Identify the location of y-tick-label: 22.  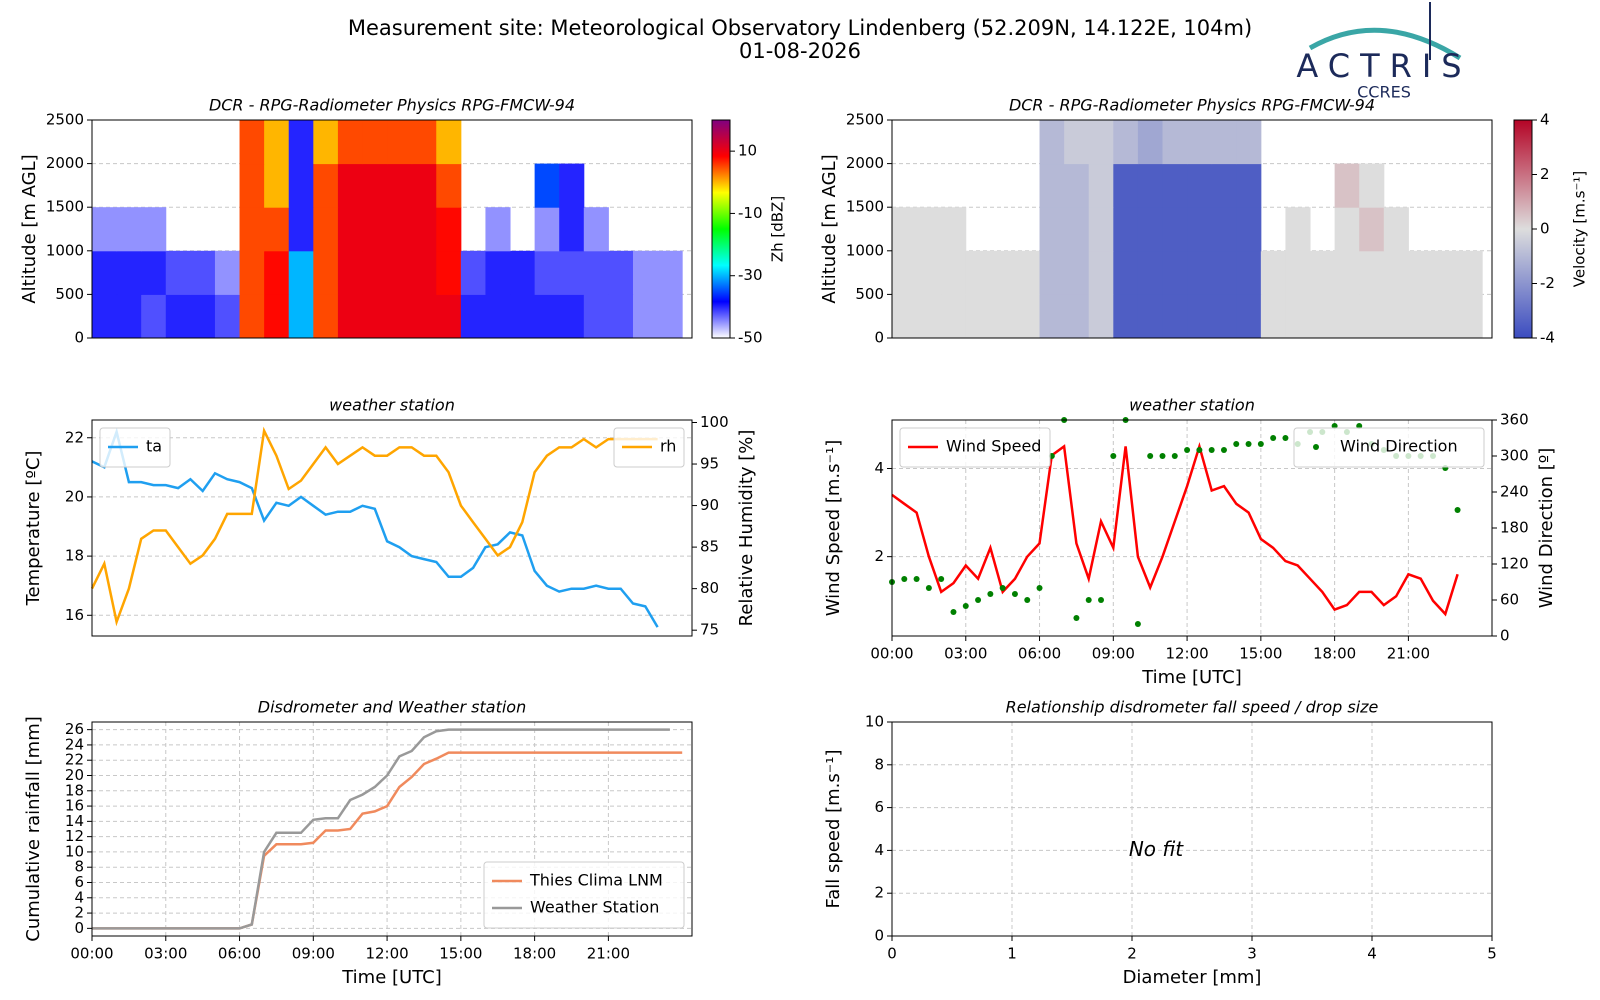
(74, 437).